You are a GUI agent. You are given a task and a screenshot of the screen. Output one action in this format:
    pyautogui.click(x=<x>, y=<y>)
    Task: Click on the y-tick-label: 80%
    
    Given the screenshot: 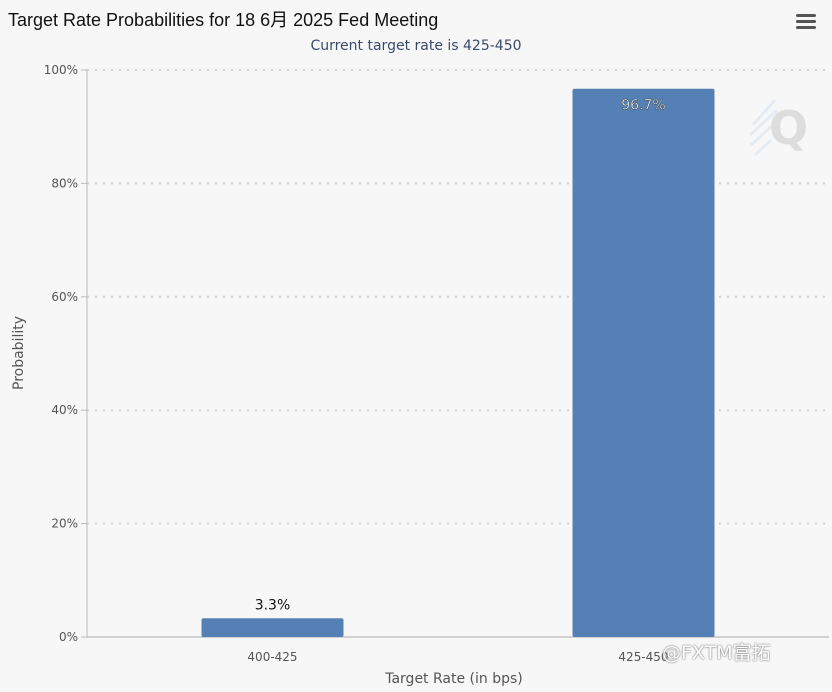 What is the action you would take?
    pyautogui.click(x=64, y=183)
    